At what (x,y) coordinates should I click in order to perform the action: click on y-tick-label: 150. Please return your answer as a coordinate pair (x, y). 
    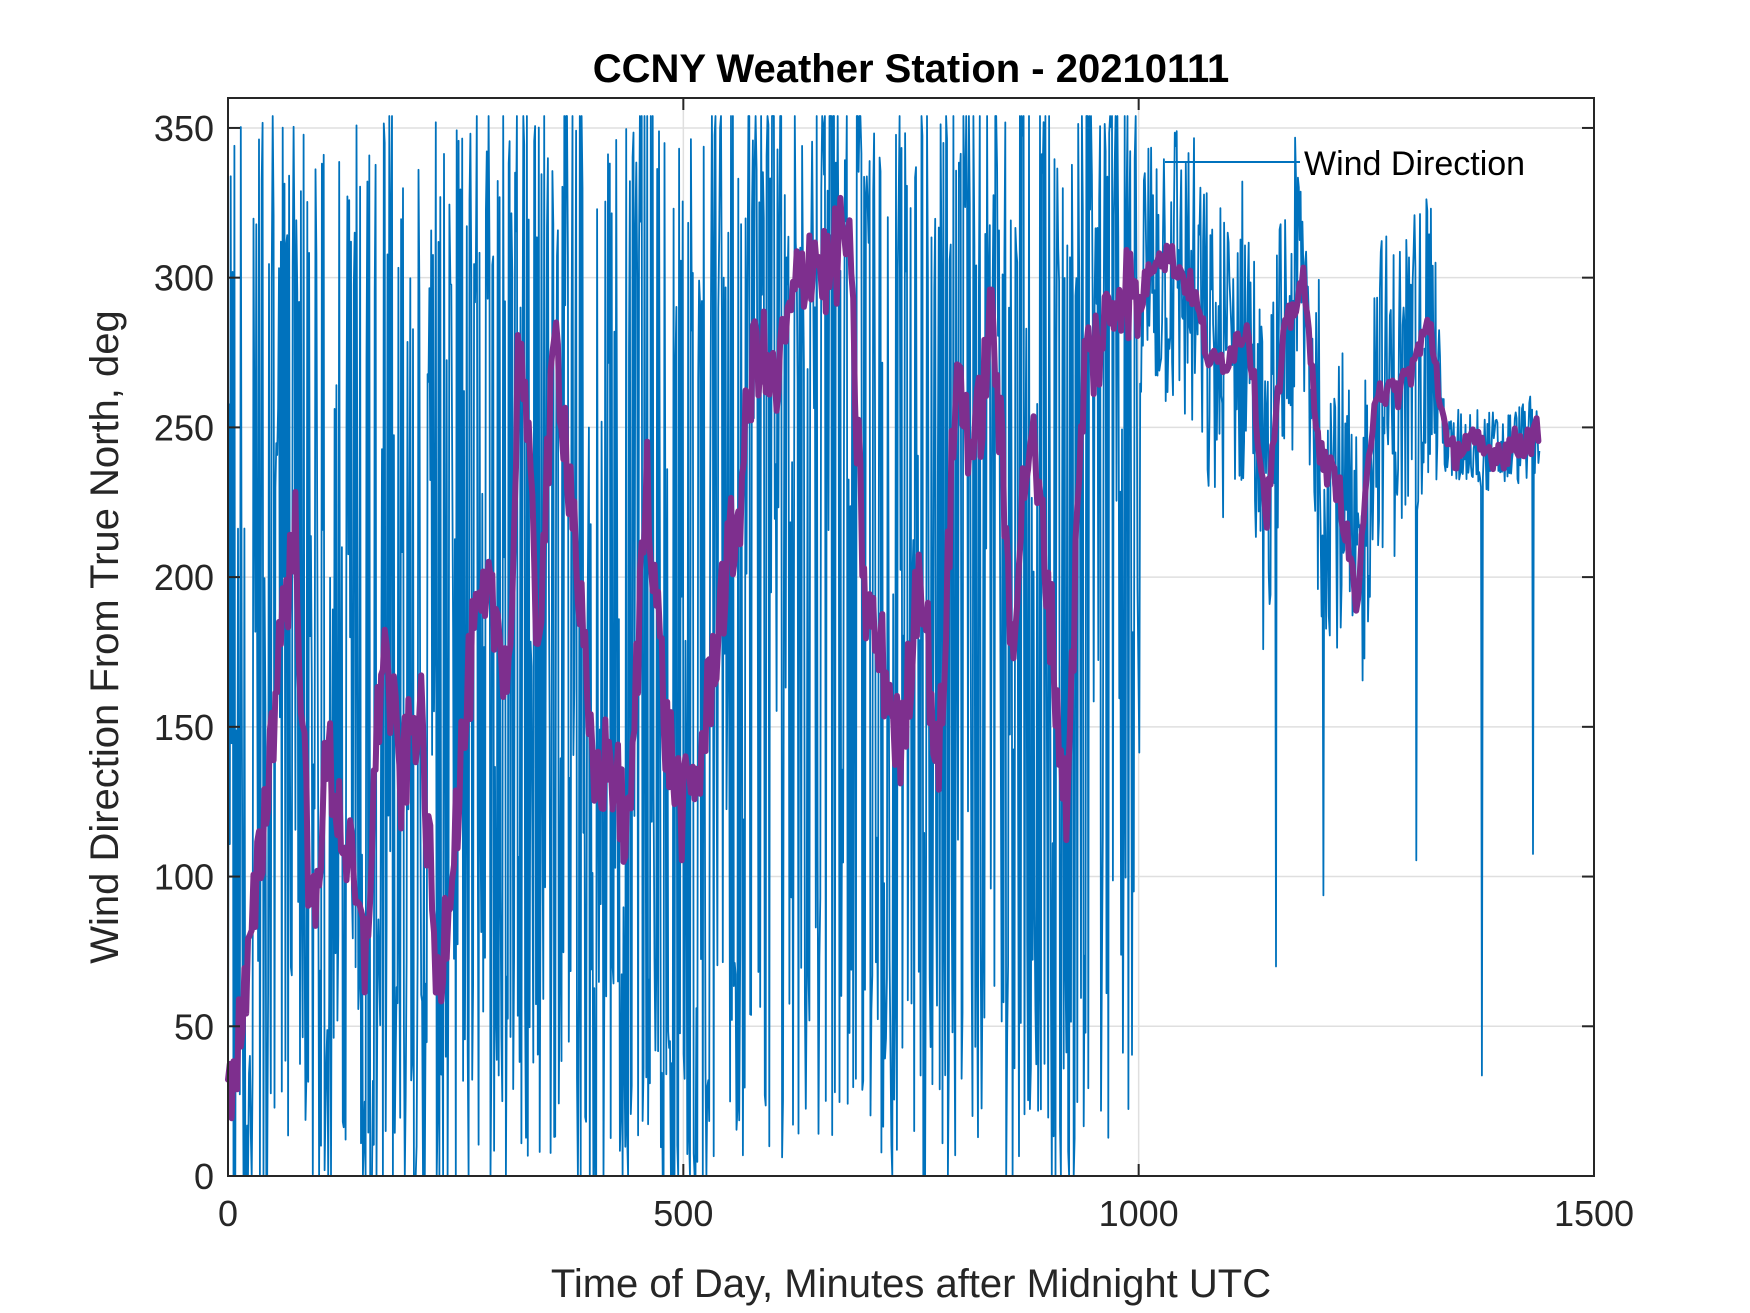
    Looking at the image, I should click on (184, 727).